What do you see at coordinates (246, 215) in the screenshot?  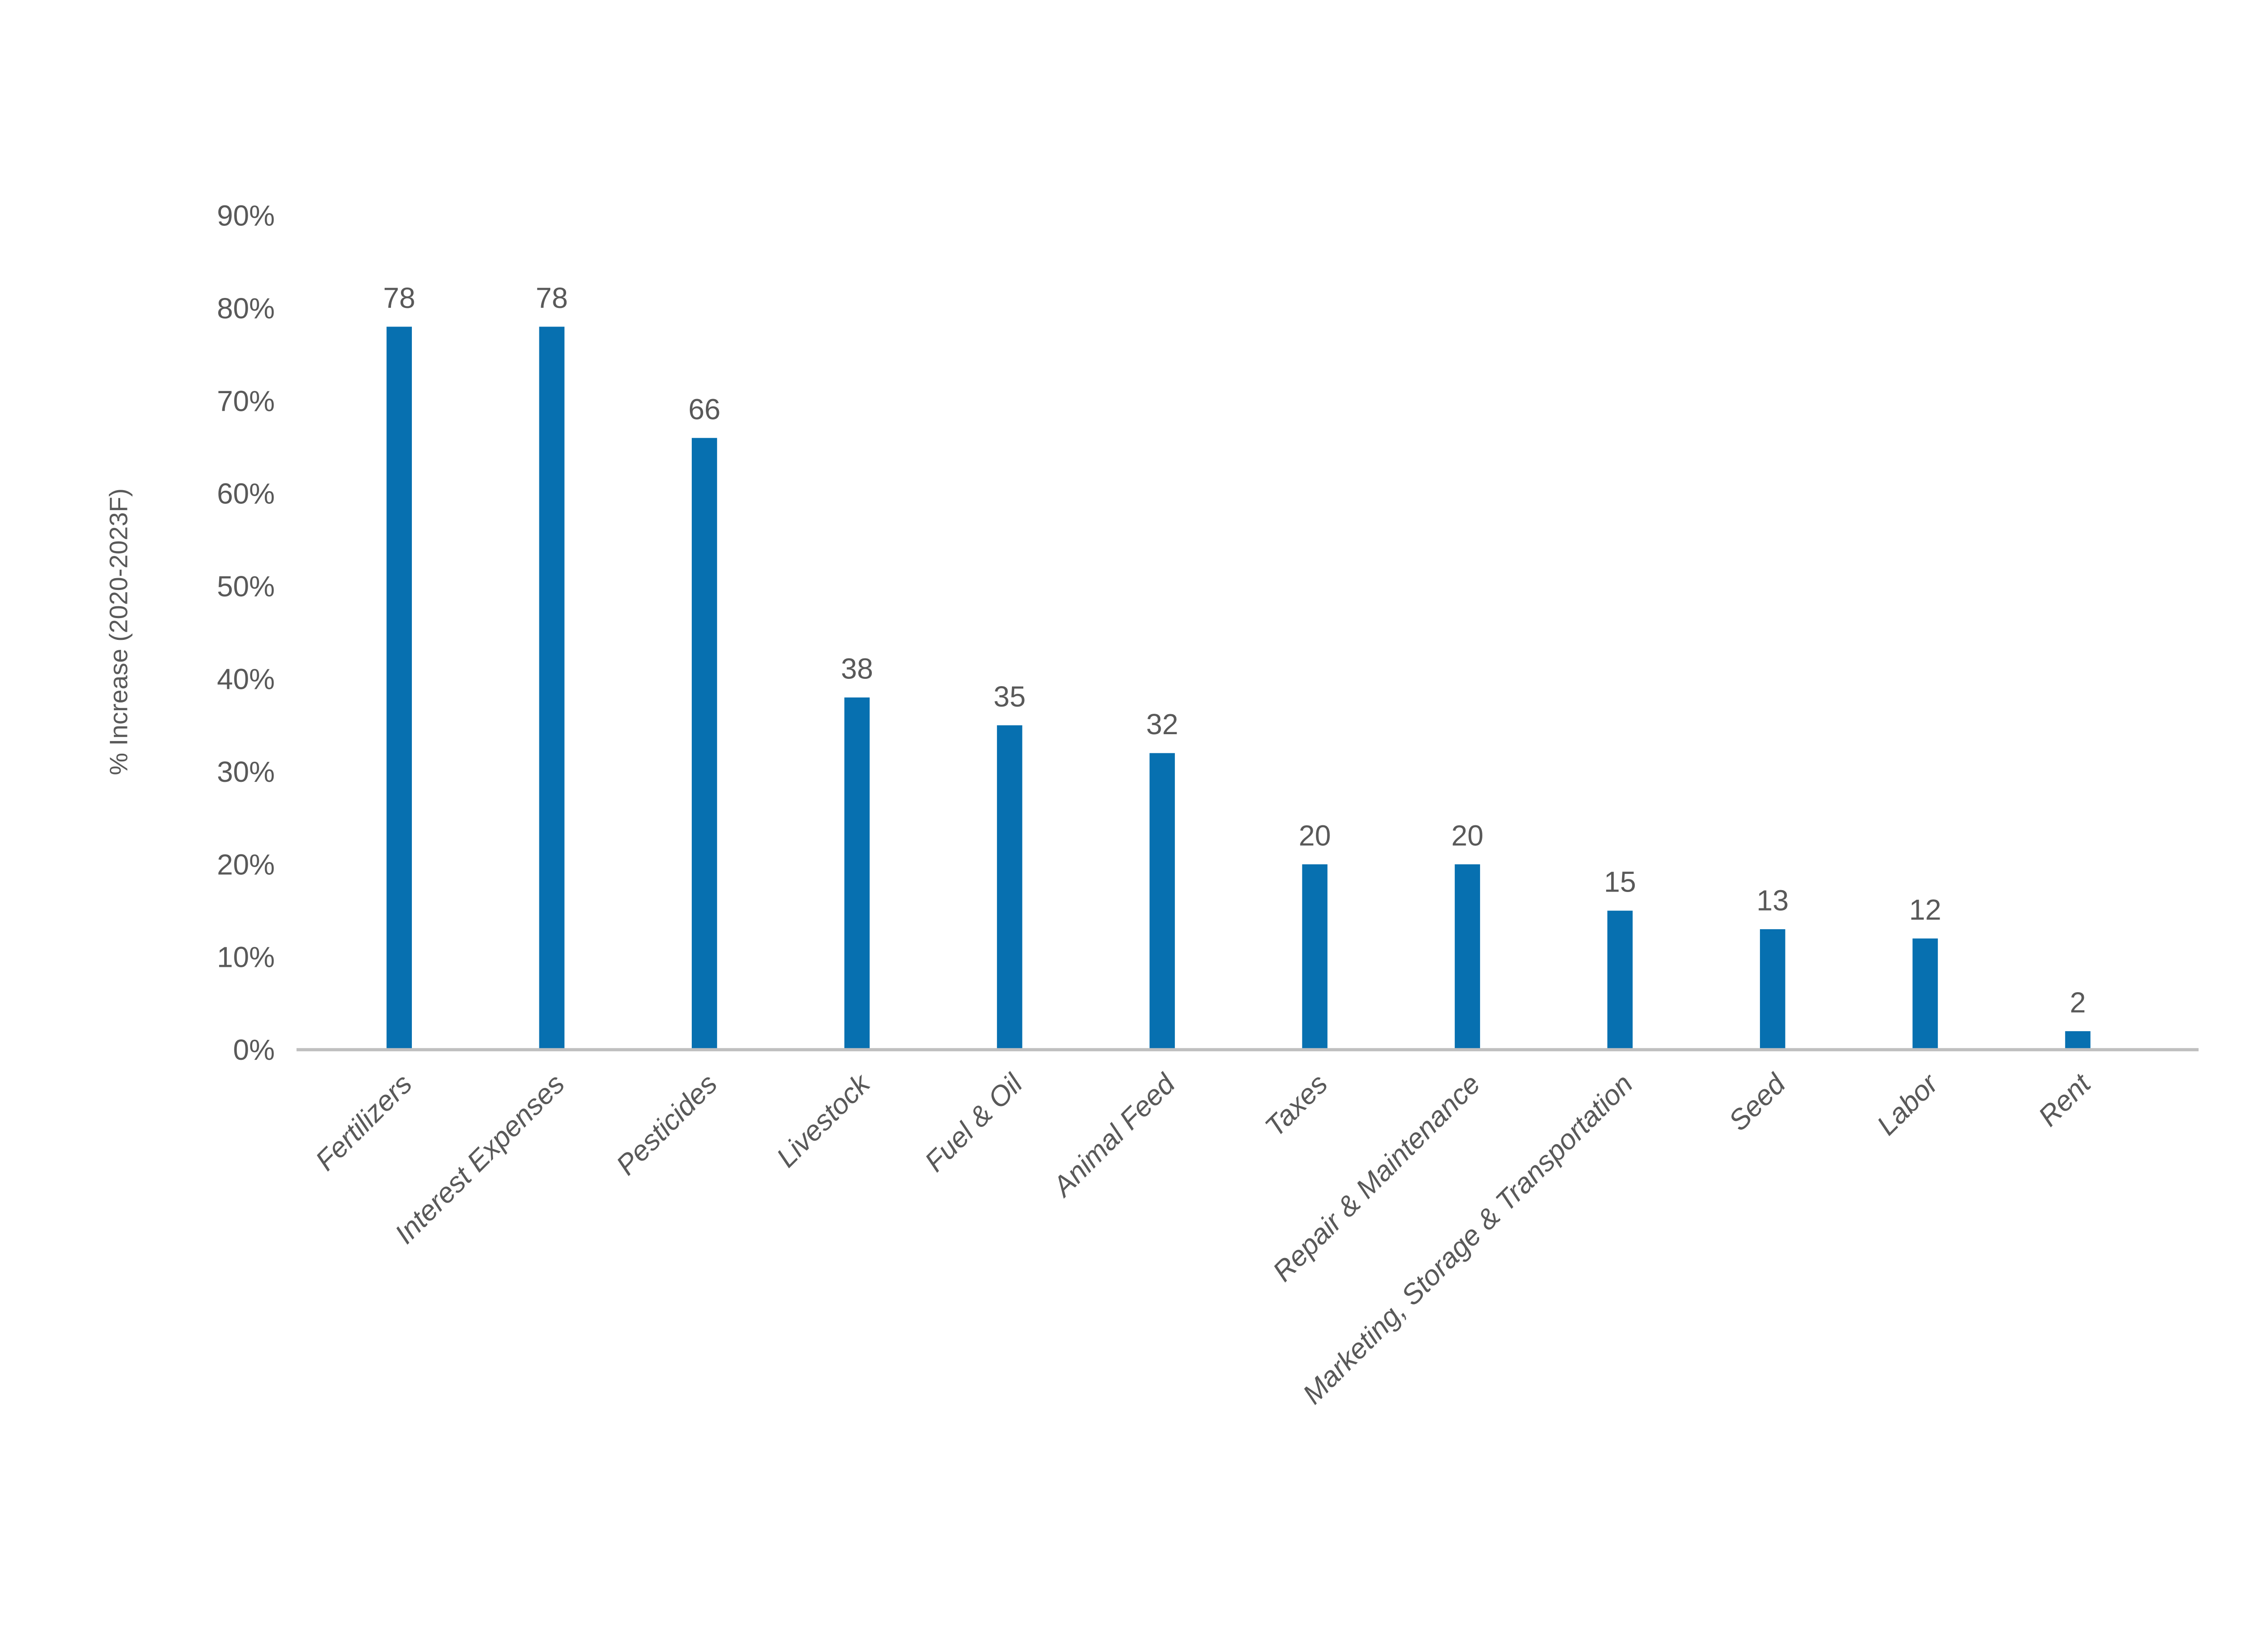 I see `y-tick-label: 90%` at bounding box center [246, 215].